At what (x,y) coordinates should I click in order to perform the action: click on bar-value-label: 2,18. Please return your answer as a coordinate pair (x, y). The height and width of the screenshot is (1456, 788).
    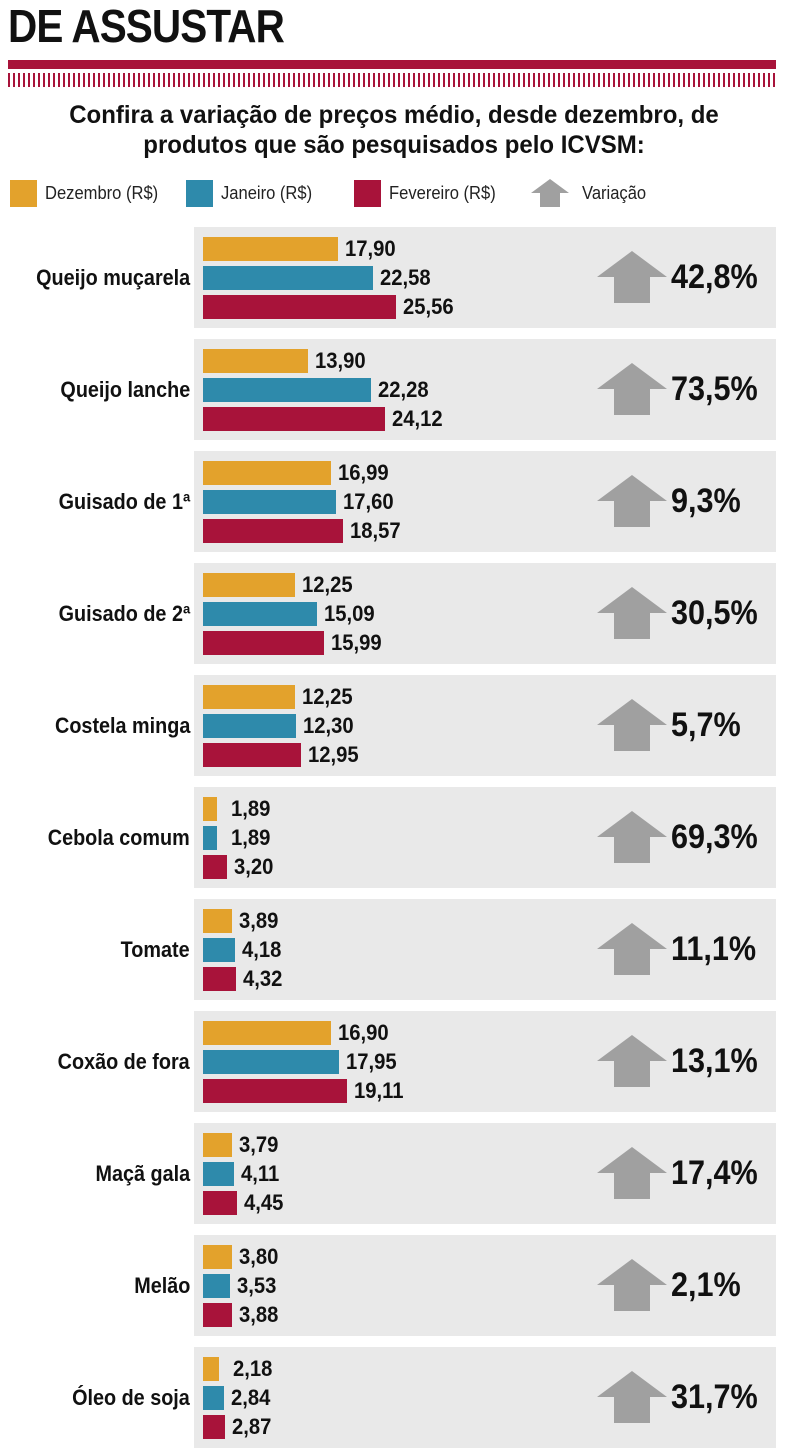
    Looking at the image, I should click on (253, 1368).